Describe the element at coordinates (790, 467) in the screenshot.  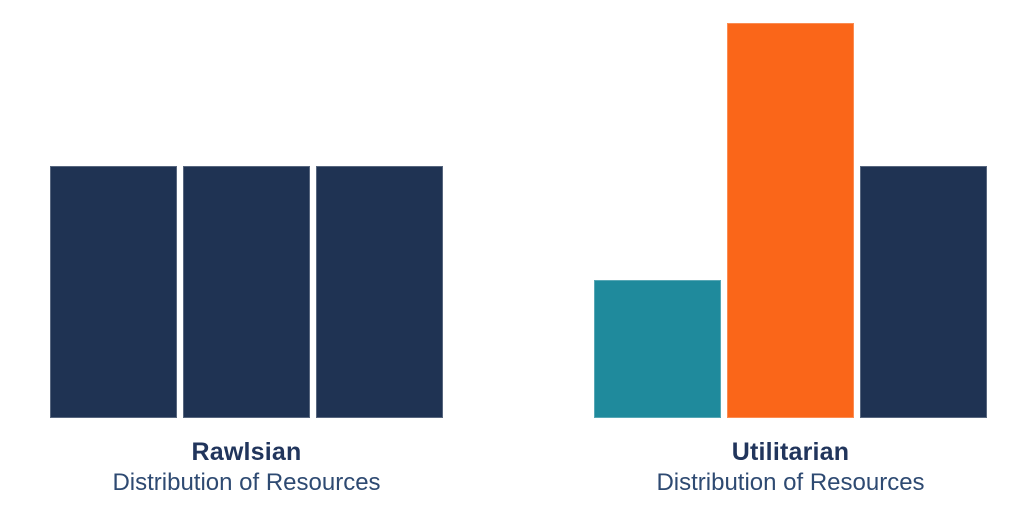
I see `utilitarian-label-group: Utilitarian Distribution of Resources` at that location.